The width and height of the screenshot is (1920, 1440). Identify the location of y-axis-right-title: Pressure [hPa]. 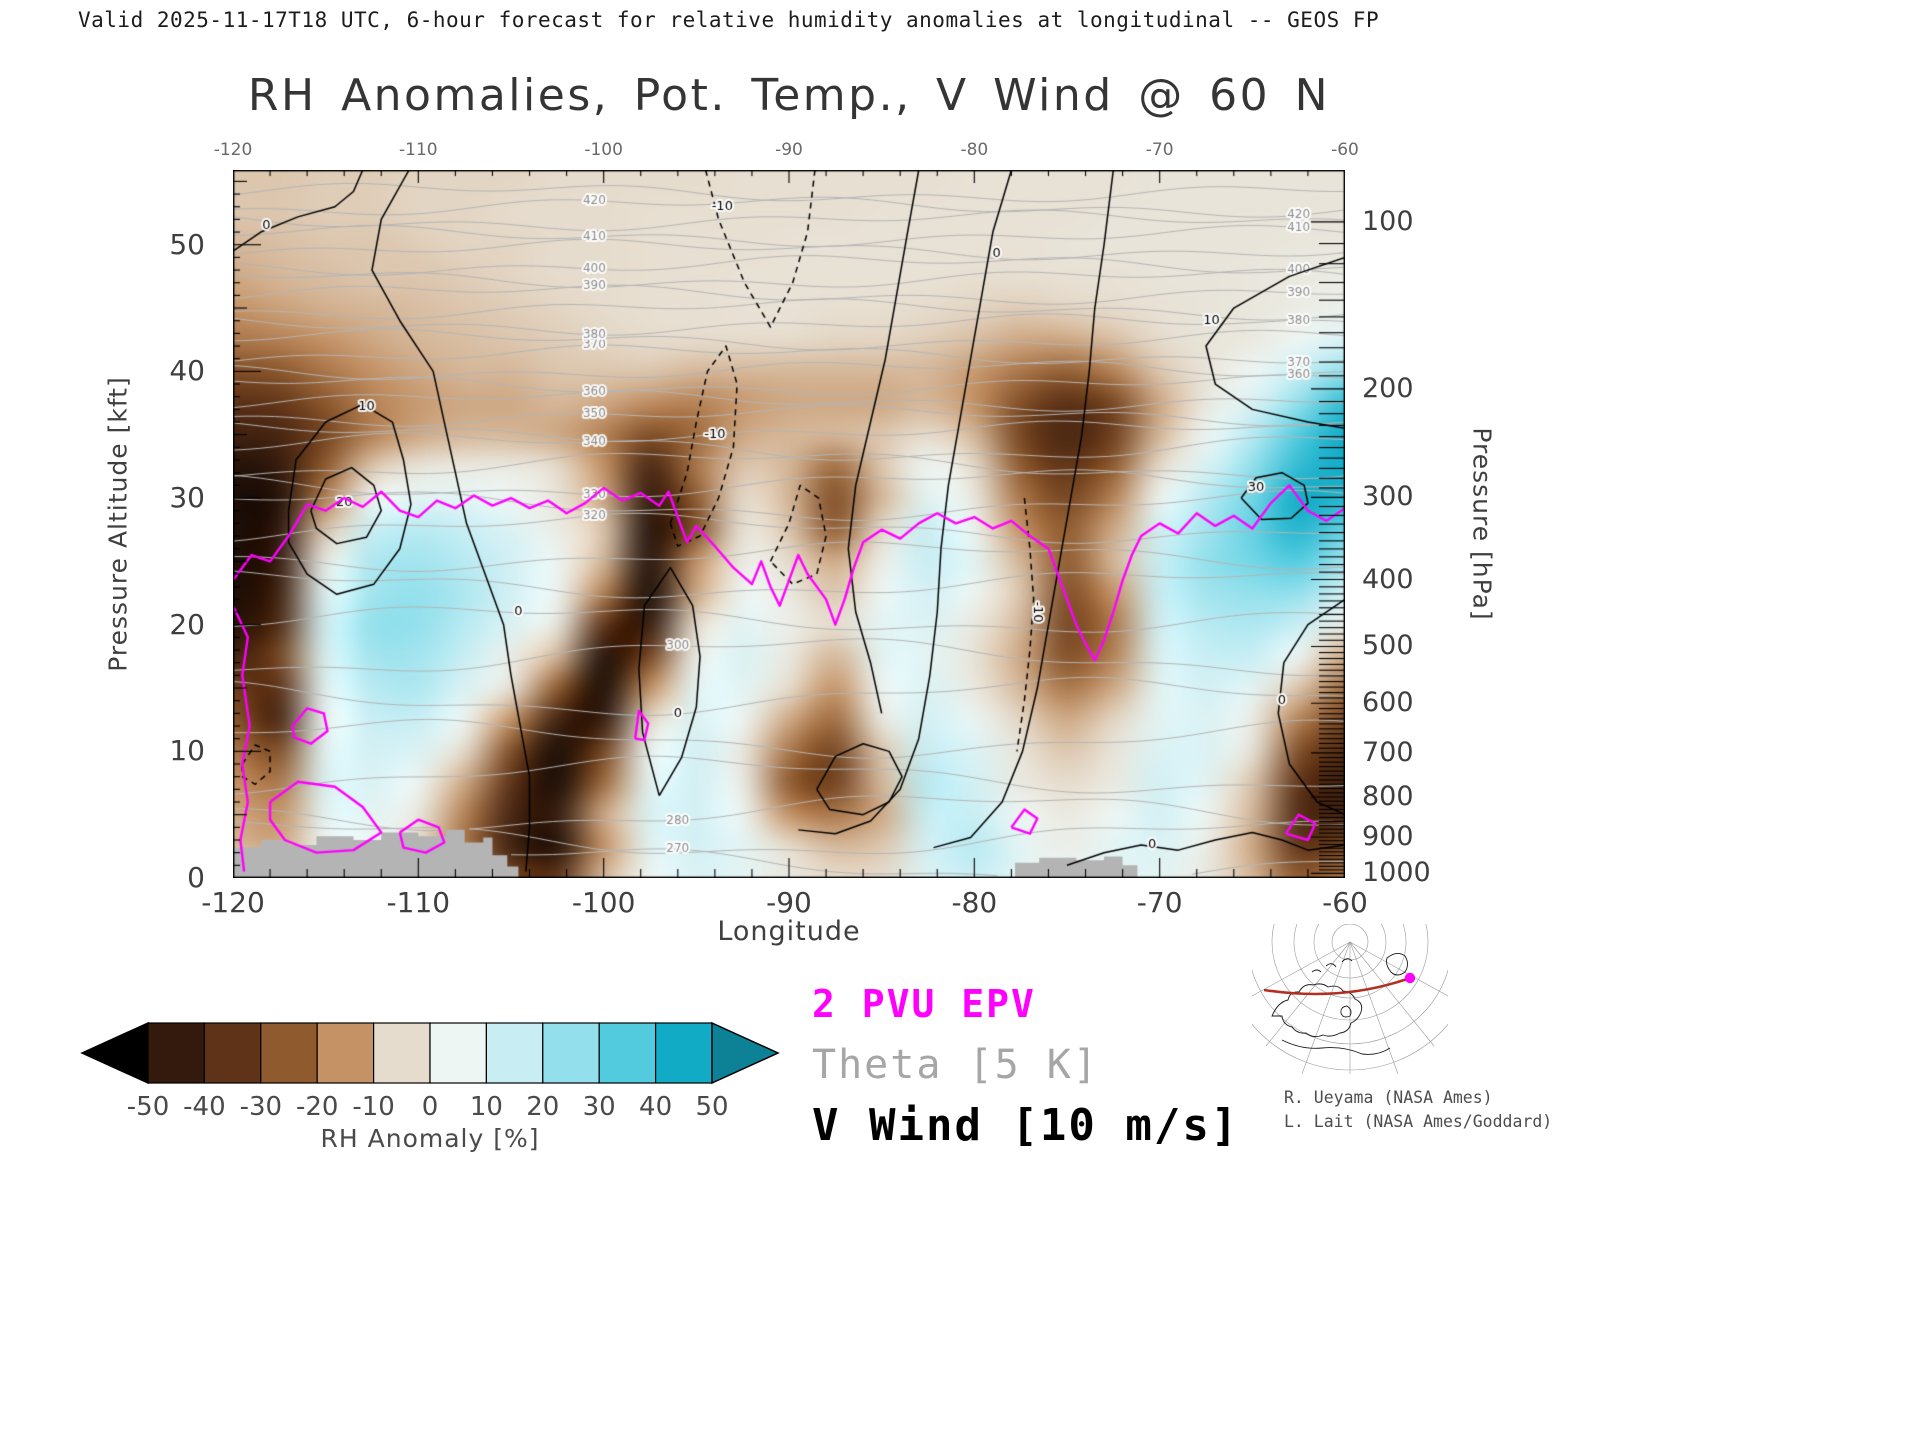
(1482, 524).